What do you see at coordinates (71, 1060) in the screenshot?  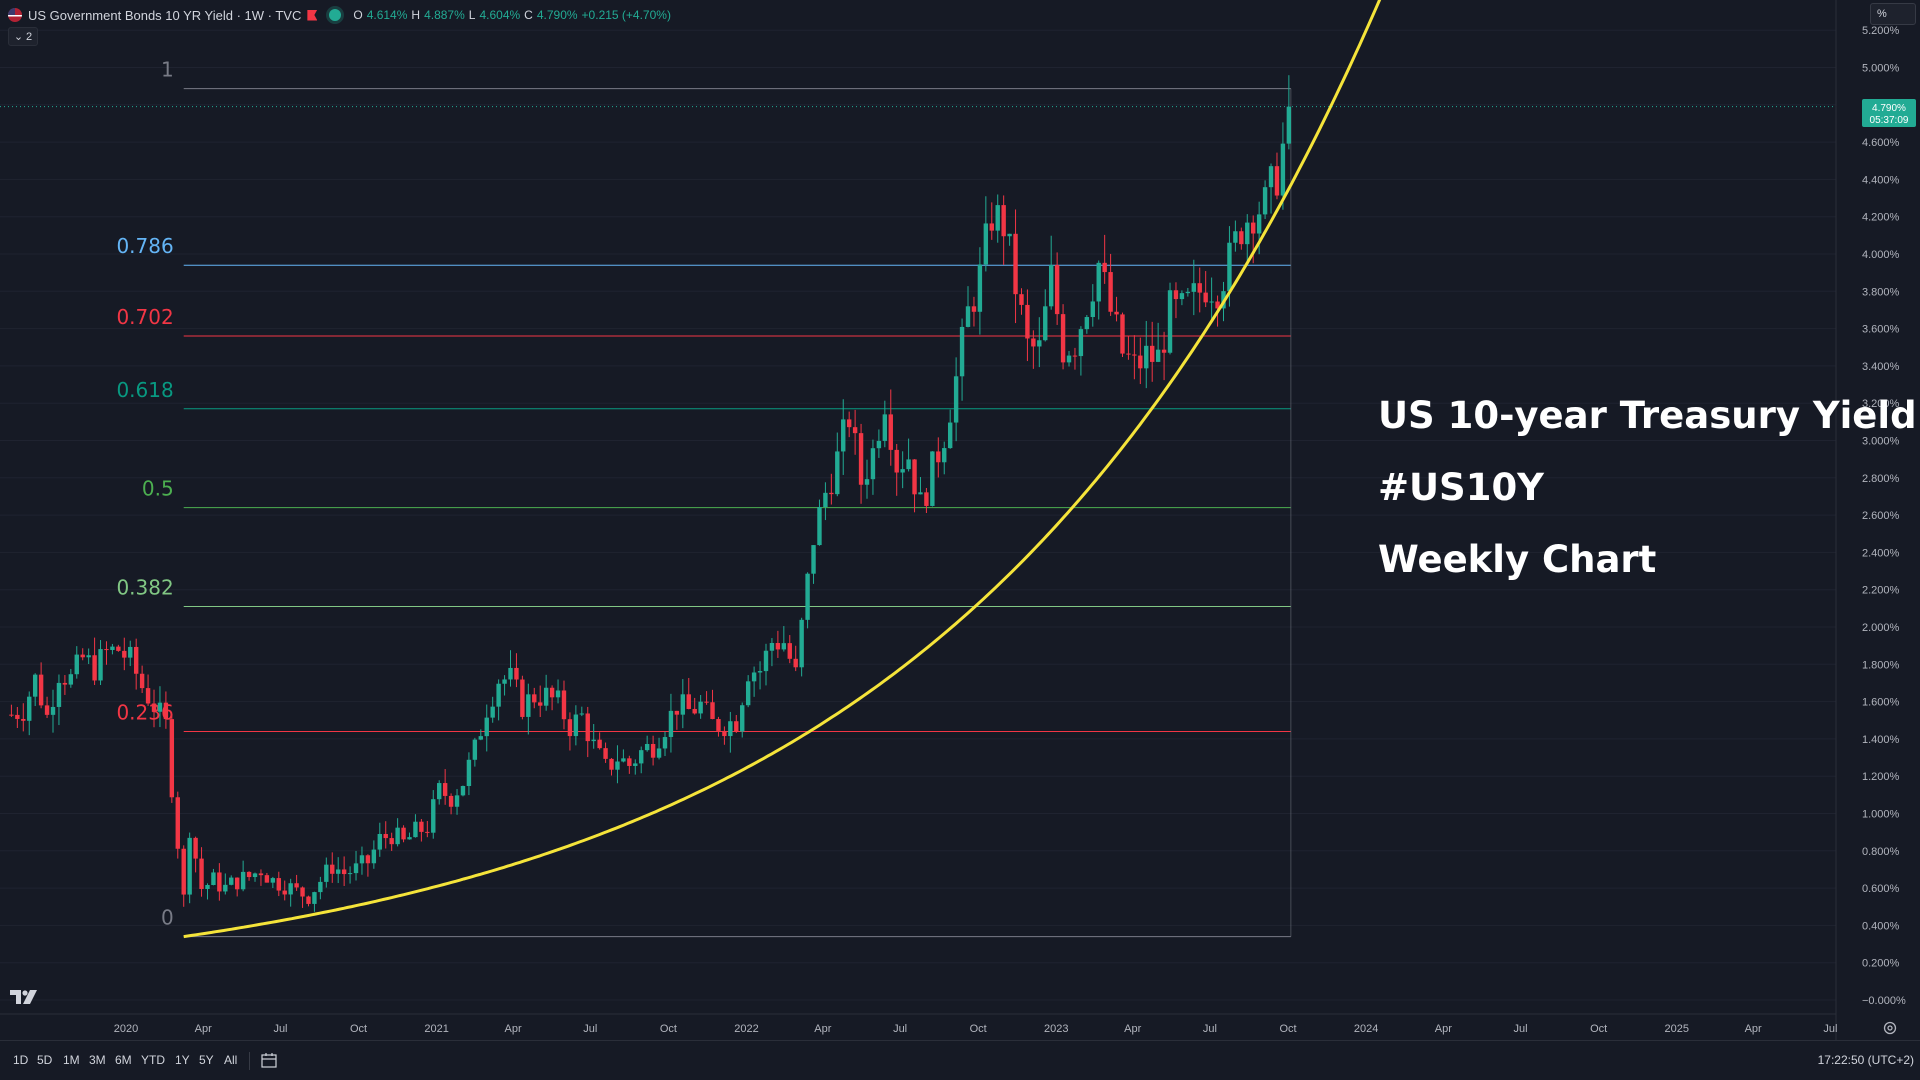 I see `timeframe-1m: 1M` at bounding box center [71, 1060].